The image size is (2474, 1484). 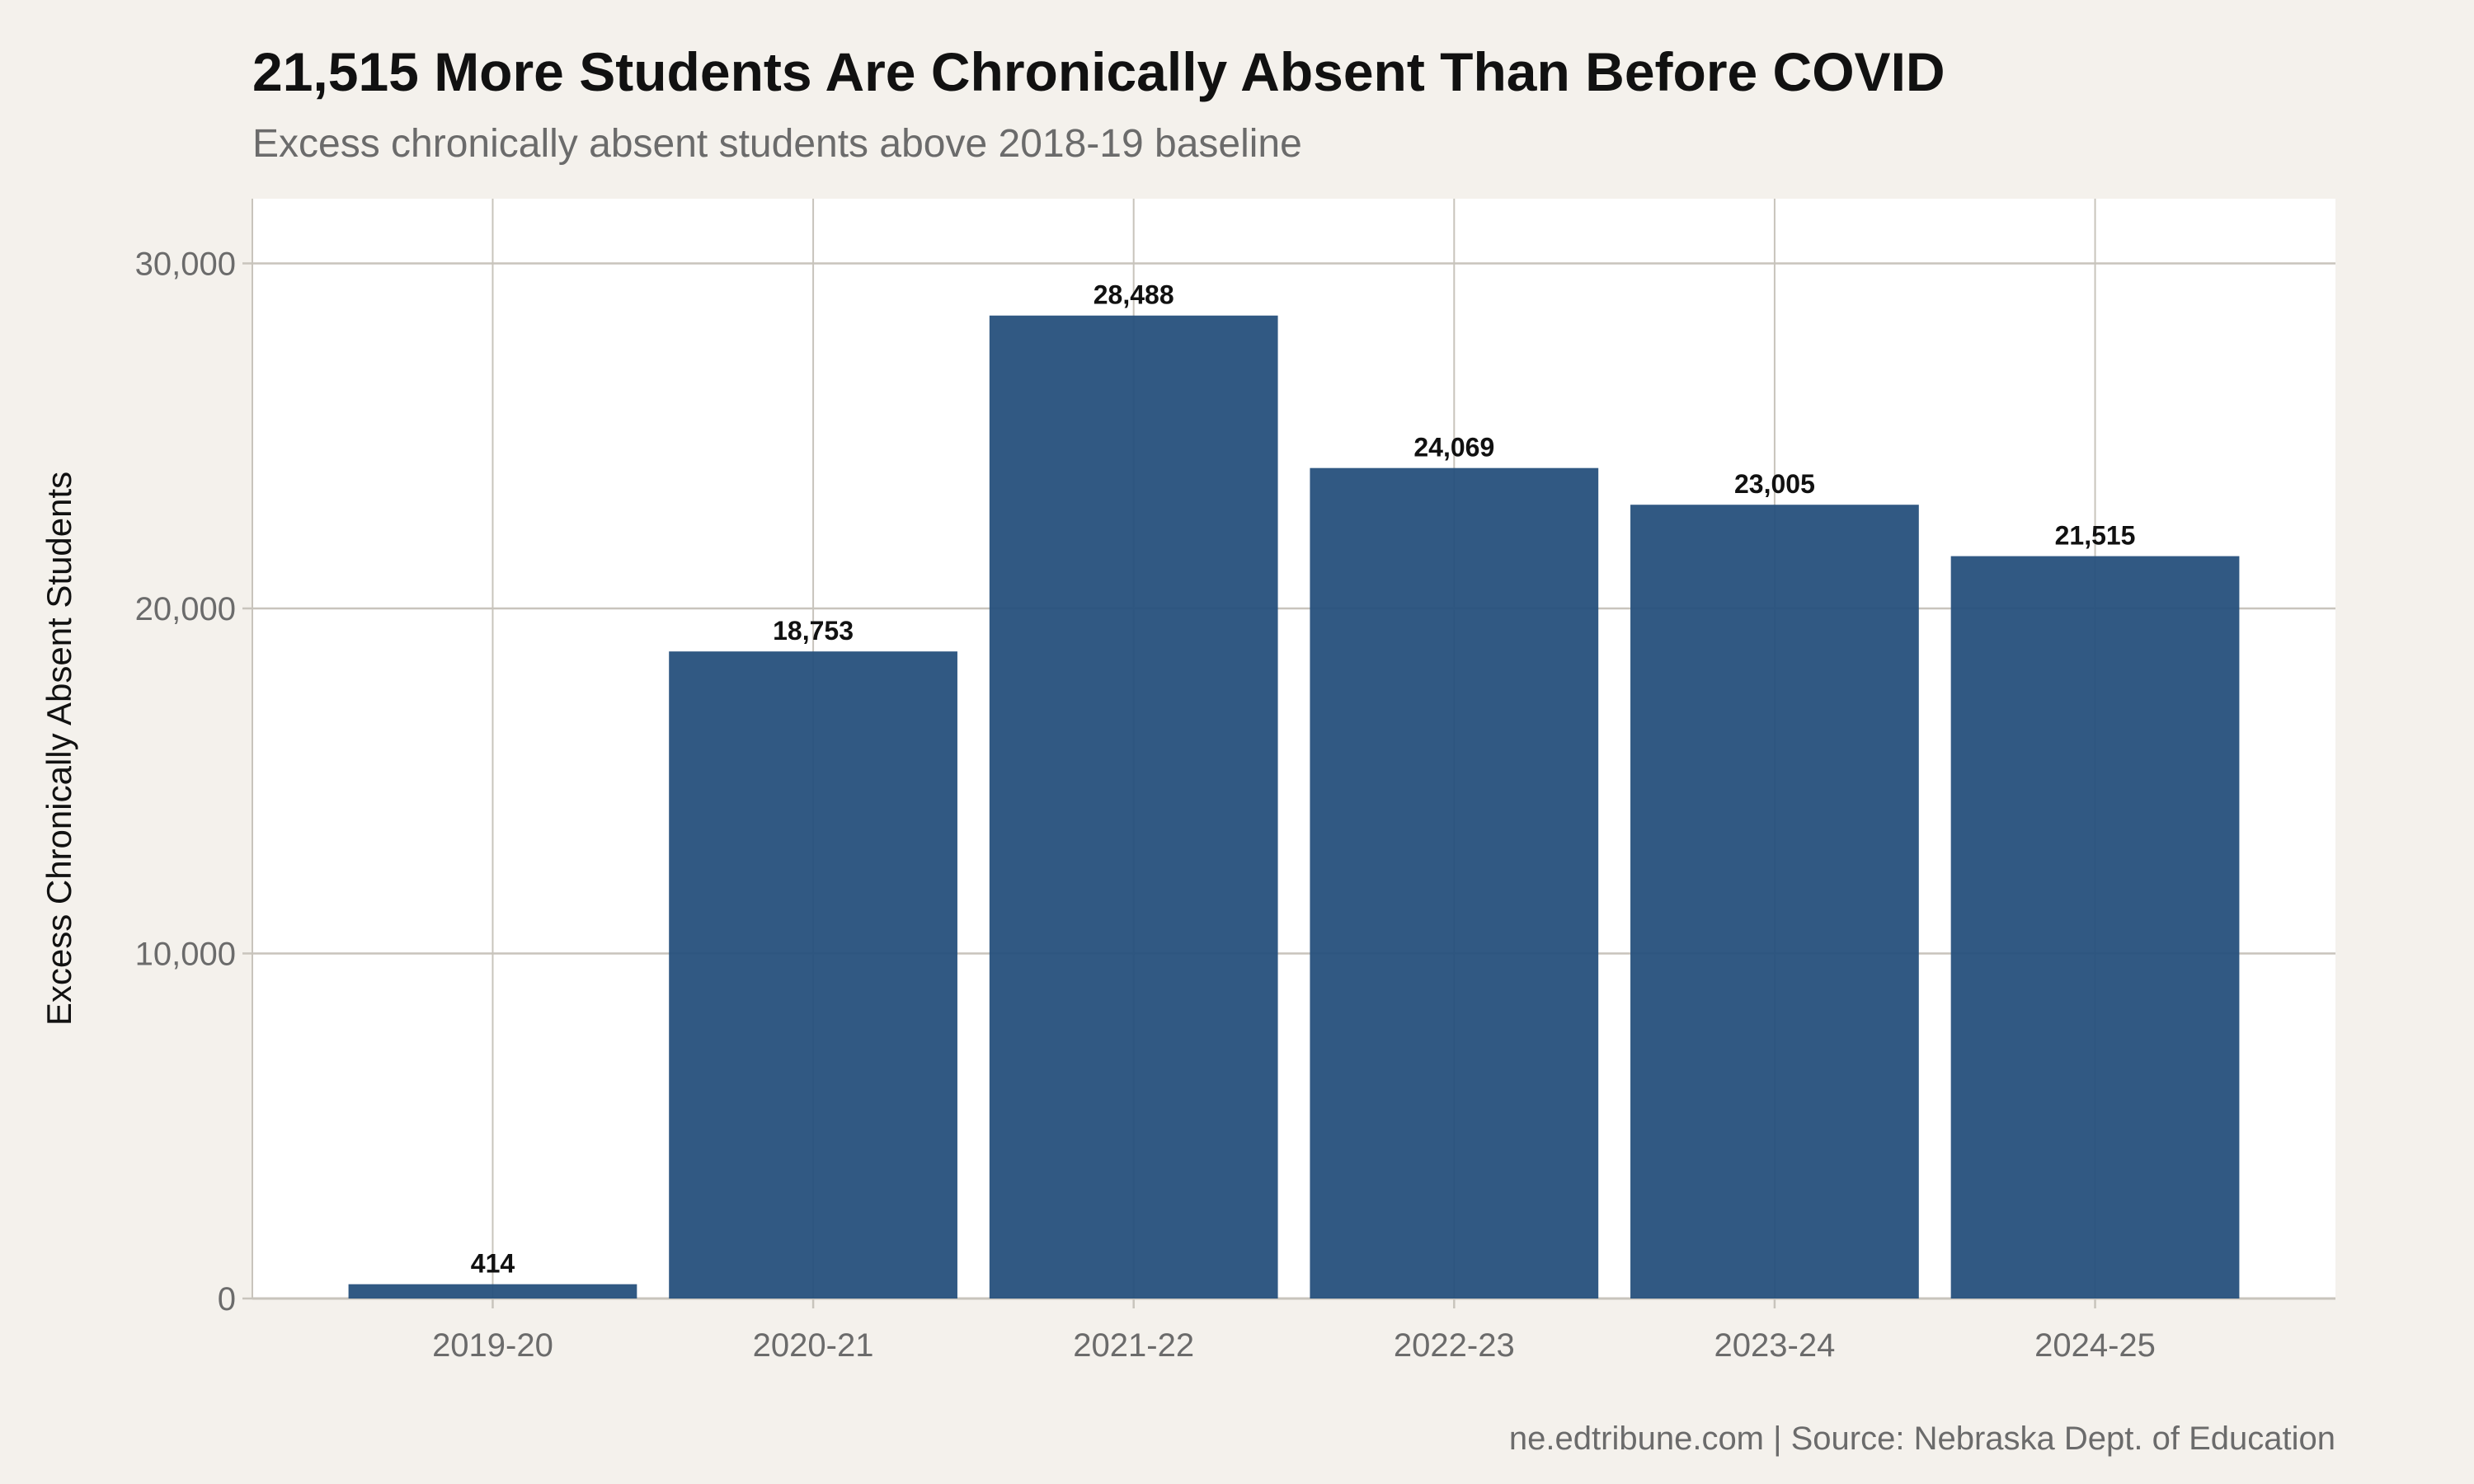 What do you see at coordinates (492, 1345) in the screenshot?
I see `x-tick-label: 2019-20` at bounding box center [492, 1345].